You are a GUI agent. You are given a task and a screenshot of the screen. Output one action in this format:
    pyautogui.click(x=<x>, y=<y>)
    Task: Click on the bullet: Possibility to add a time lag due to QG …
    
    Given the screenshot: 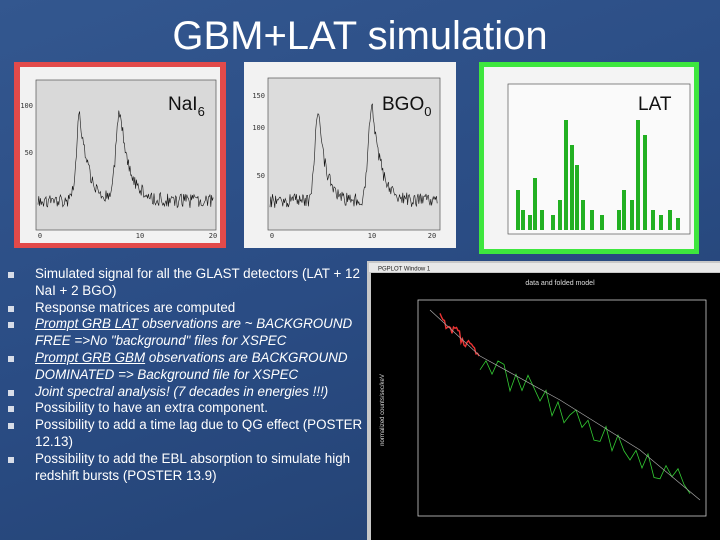 What is the action you would take?
    pyautogui.click(x=185, y=434)
    